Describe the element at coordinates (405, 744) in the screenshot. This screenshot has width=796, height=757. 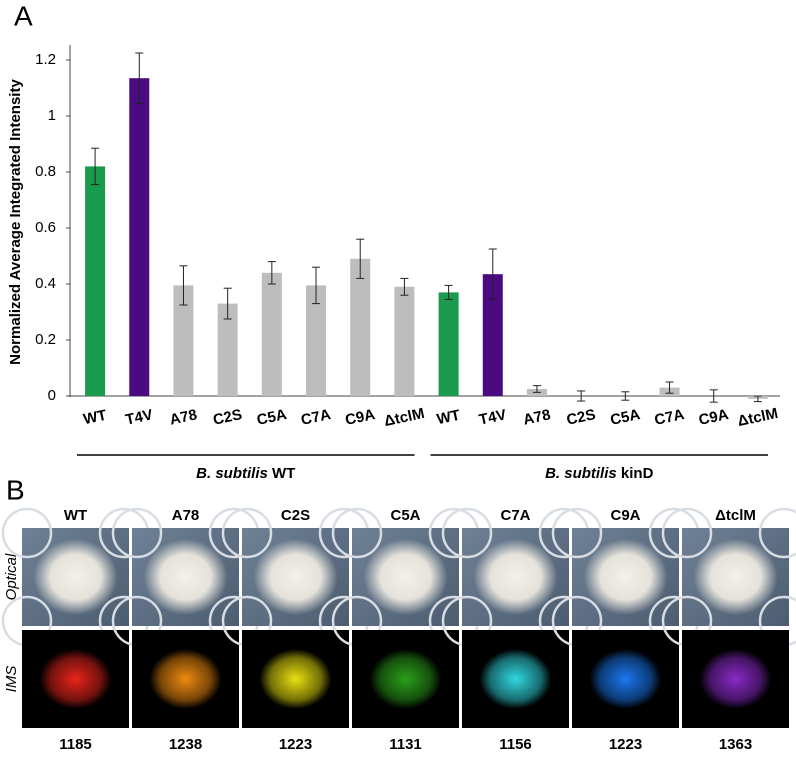
I see `mz-label: 1131` at that location.